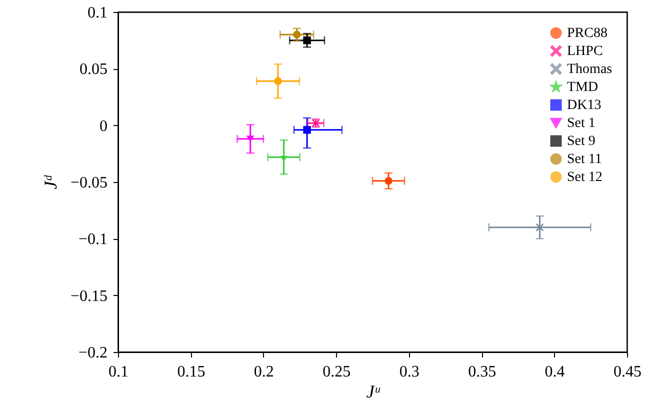  What do you see at coordinates (554, 372) in the screenshot?
I see `x-tick-label: 0.4` at bounding box center [554, 372].